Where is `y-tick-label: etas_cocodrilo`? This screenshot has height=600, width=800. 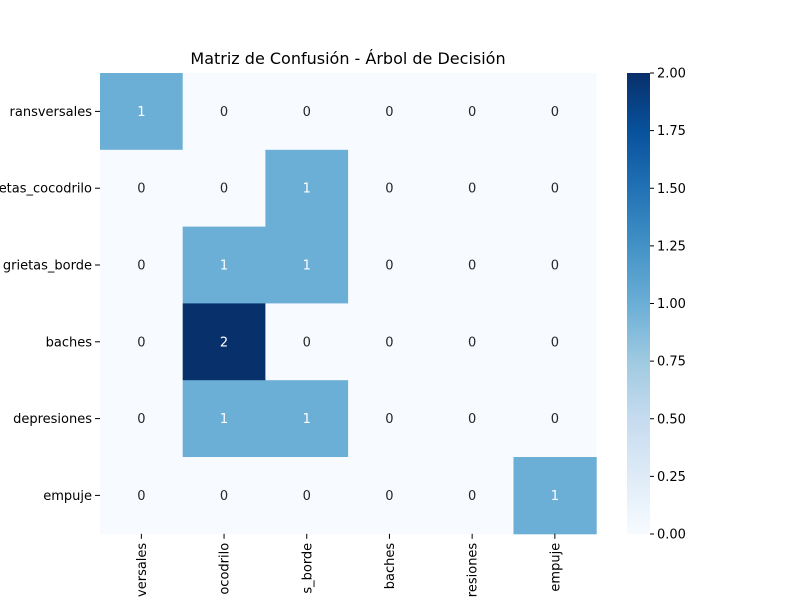 y-tick-label: etas_cocodrilo is located at coordinates (46, 189).